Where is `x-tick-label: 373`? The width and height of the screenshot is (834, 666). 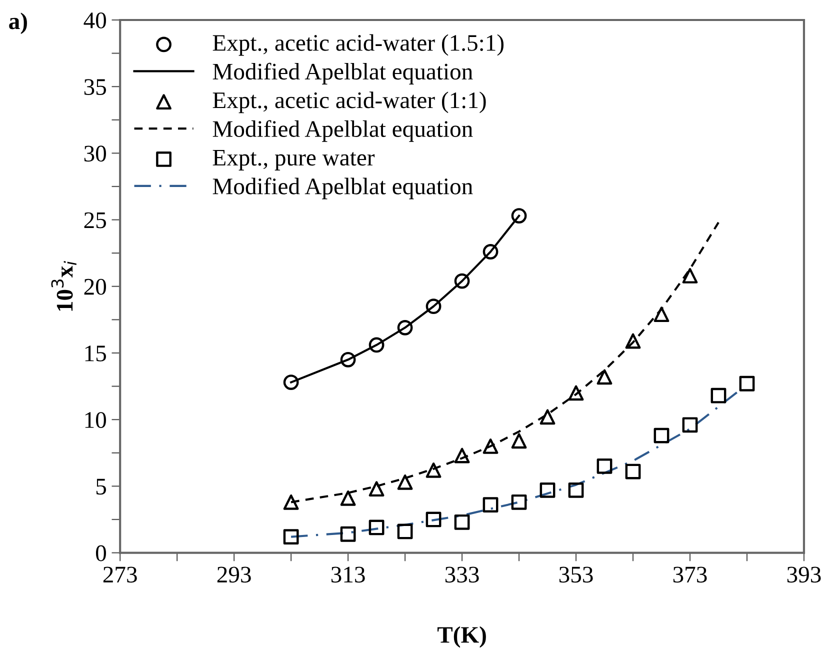 x-tick-label: 373 is located at coordinates (690, 574).